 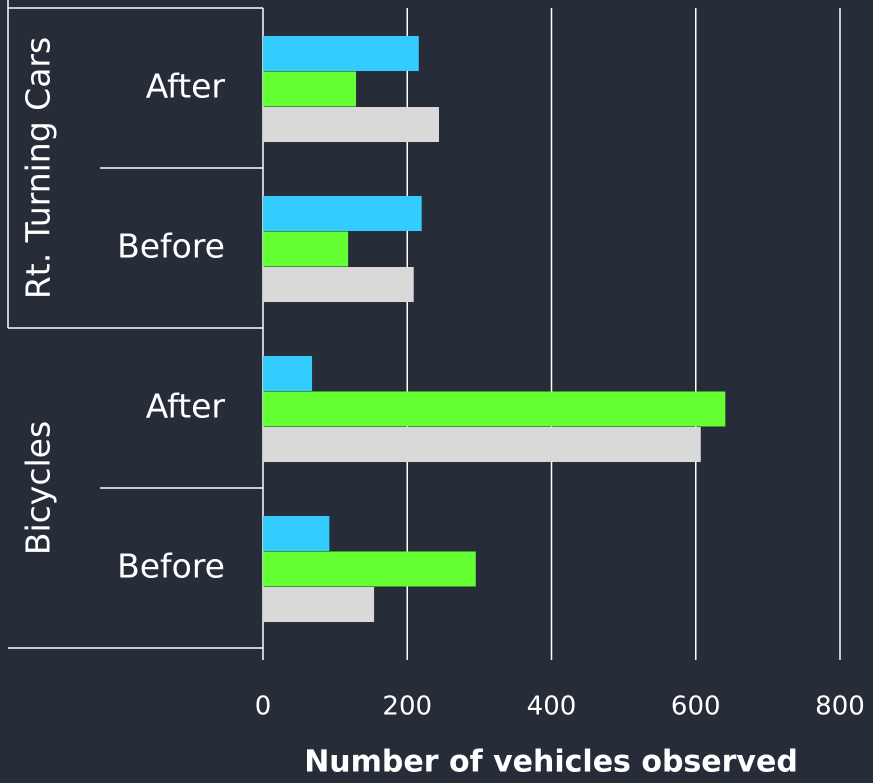 What do you see at coordinates (696, 707) in the screenshot?
I see `x-tick-label: 600` at bounding box center [696, 707].